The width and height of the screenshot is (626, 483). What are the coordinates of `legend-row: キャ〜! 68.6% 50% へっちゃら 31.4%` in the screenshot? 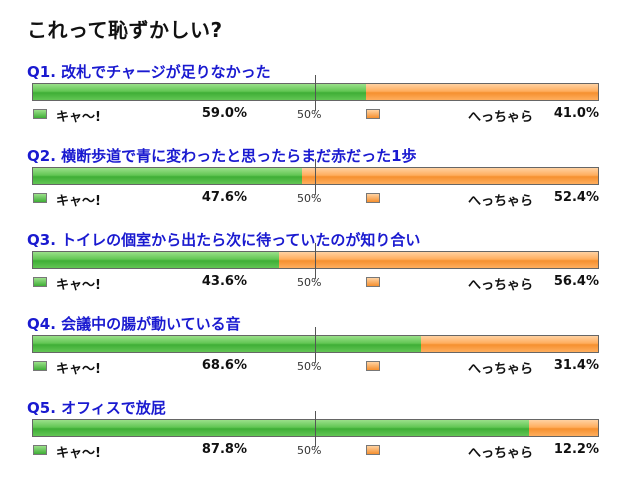 It's located at (314, 367).